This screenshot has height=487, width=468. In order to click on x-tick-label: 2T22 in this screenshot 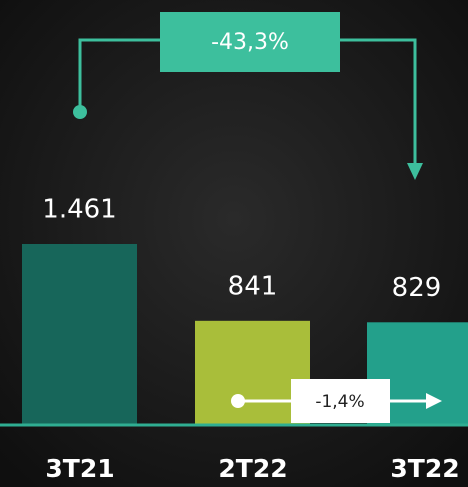, I will do `click(252, 468)`.